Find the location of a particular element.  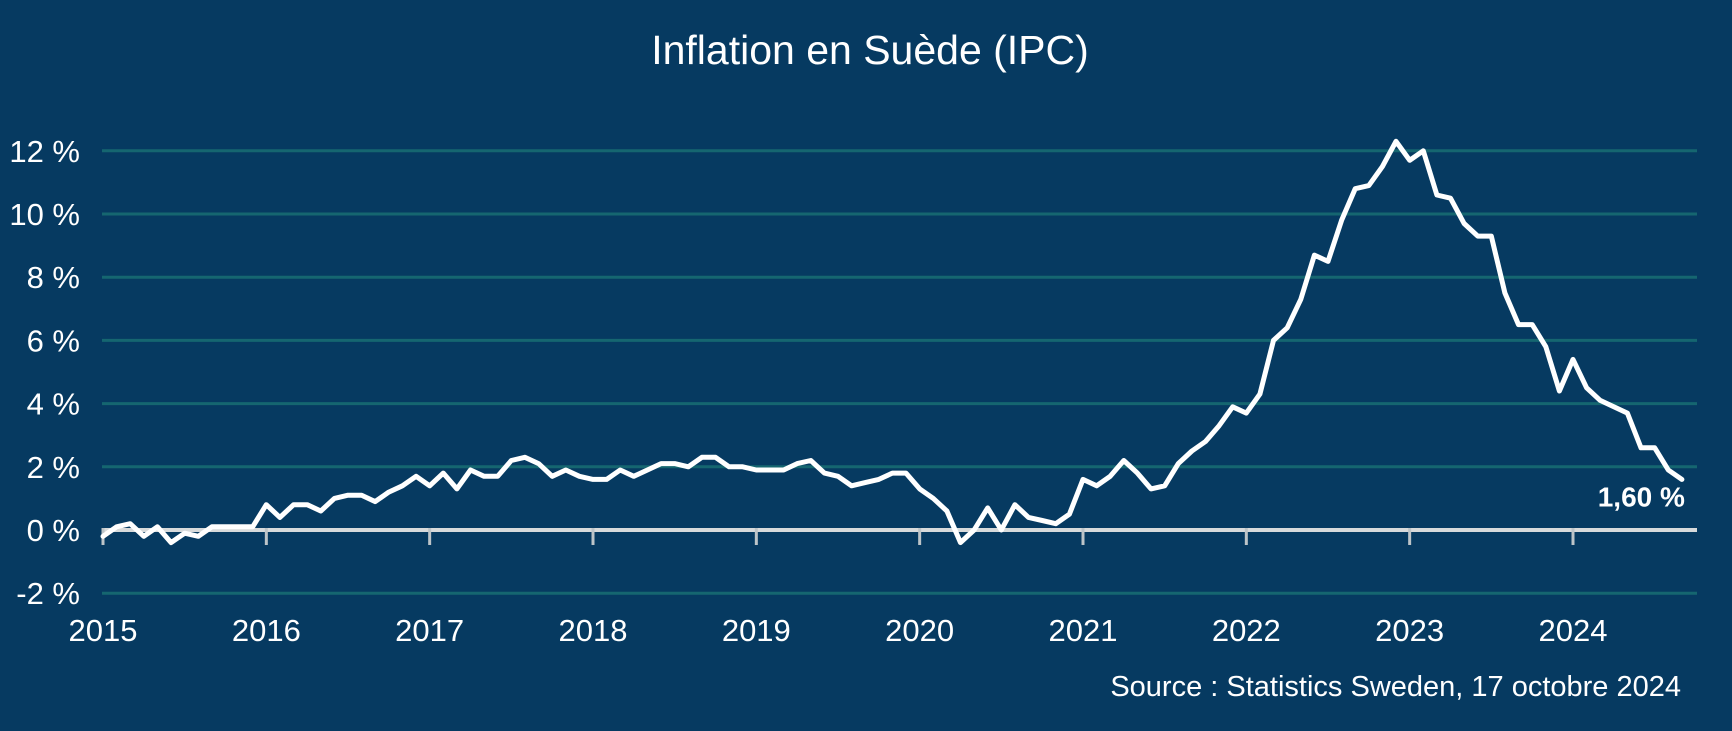

x-axis-label-2016: 2016 is located at coordinates (266, 630).